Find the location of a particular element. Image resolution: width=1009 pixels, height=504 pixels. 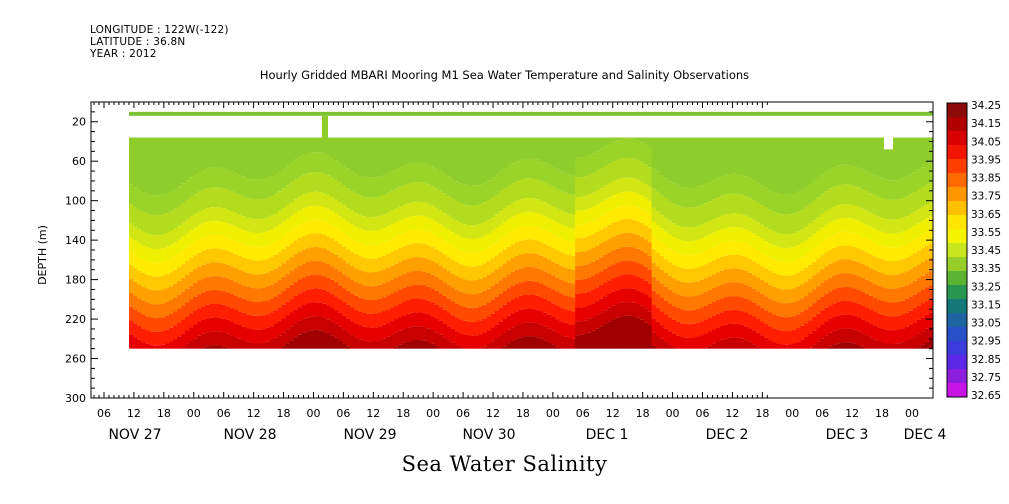

colorbar-frame is located at coordinates (957, 250).